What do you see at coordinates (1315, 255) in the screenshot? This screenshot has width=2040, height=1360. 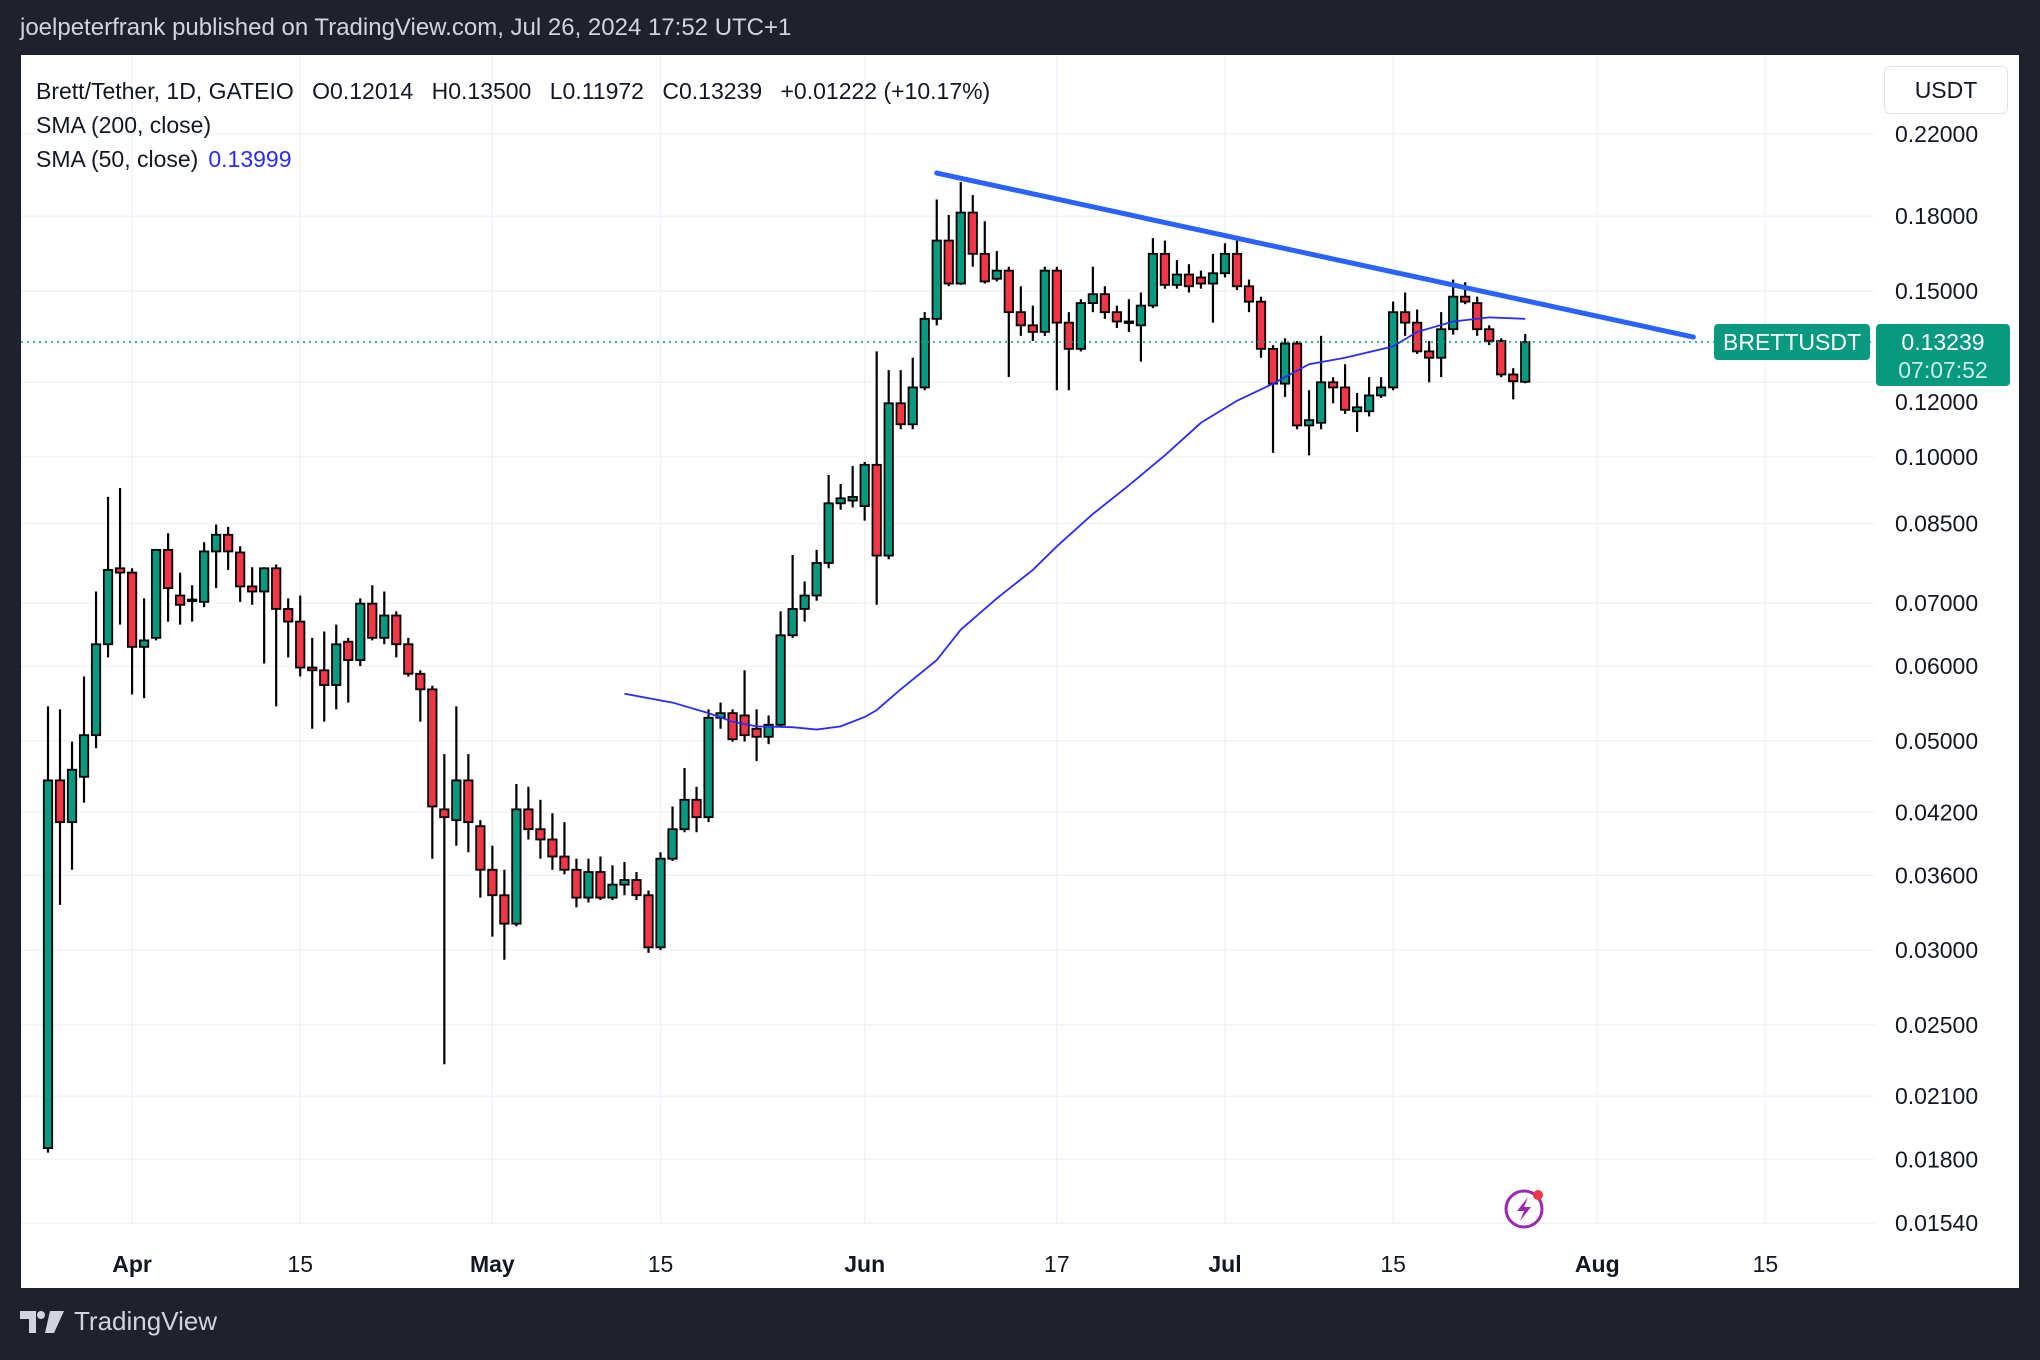 I see `trendline` at bounding box center [1315, 255].